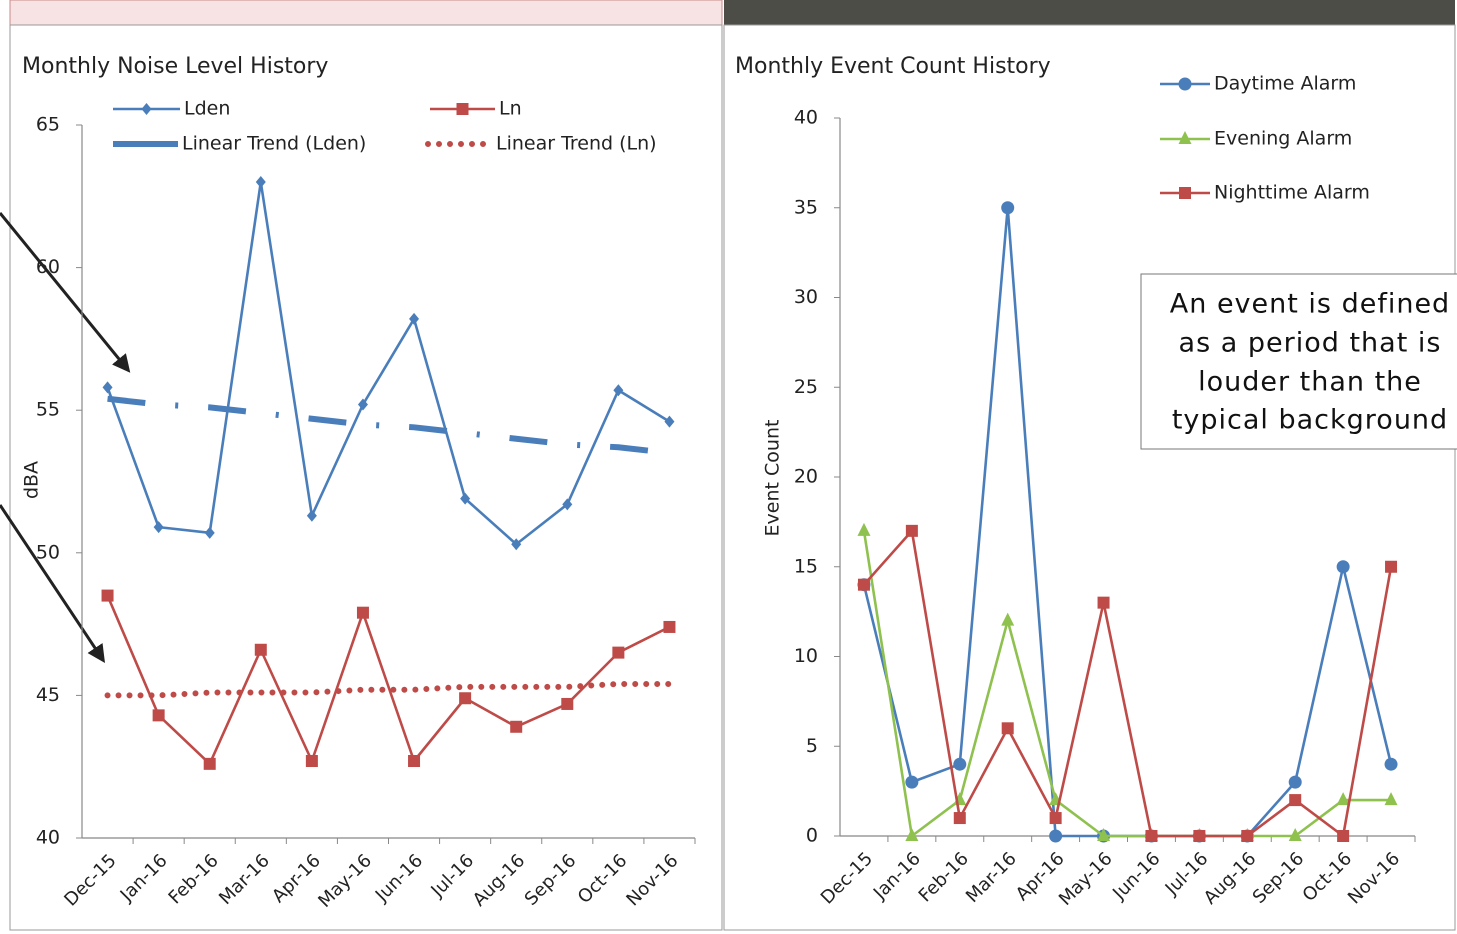 The image size is (1457, 934). Describe the element at coordinates (1292, 193) in the screenshot. I see `legend-label: Nighttime Alarm` at that location.